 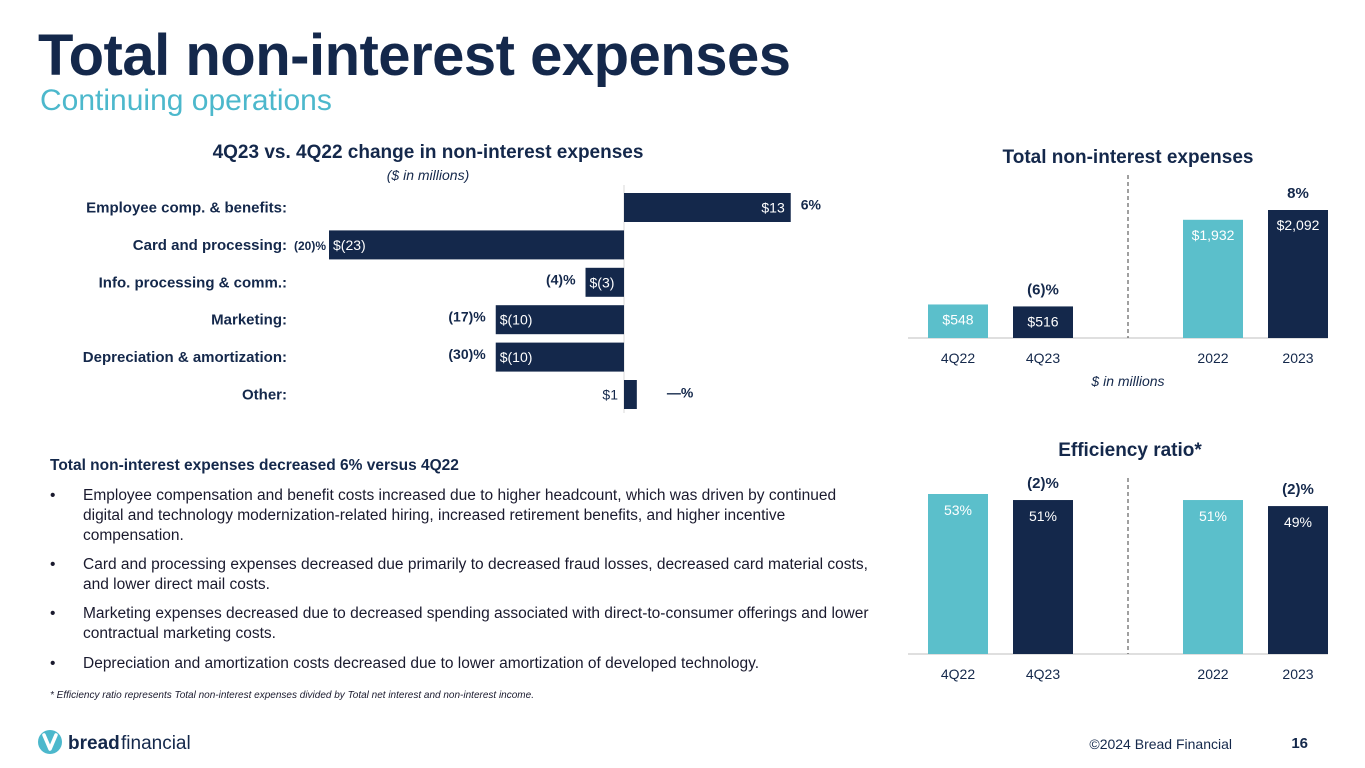 I want to click on pct-label: 6%, so click(x=811, y=205).